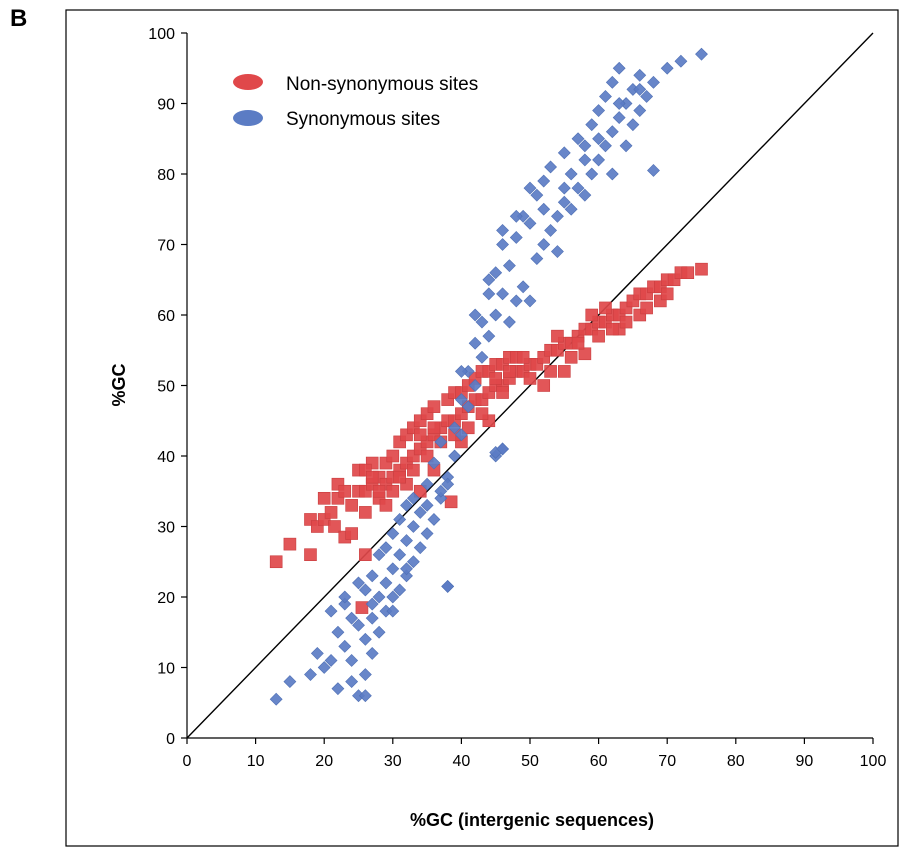  What do you see at coordinates (119, 384) in the screenshot?
I see `y-axis-title: %GC` at bounding box center [119, 384].